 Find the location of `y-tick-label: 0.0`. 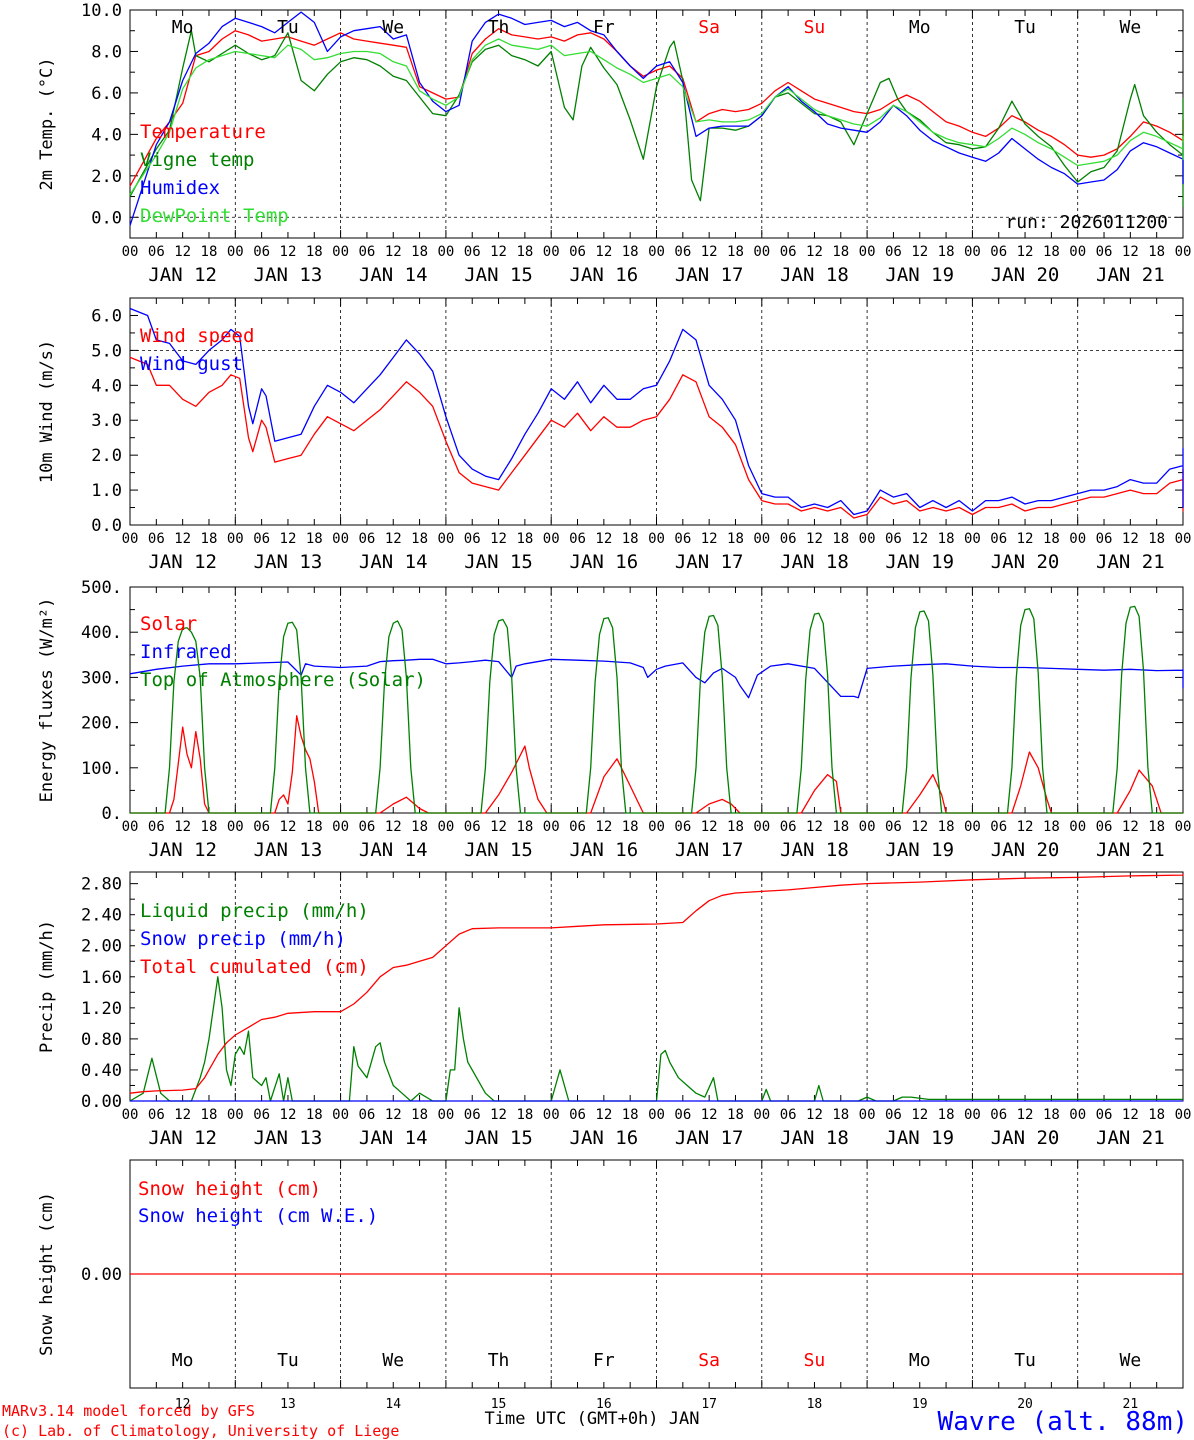

y-tick-label: 0.0 is located at coordinates (106, 526).